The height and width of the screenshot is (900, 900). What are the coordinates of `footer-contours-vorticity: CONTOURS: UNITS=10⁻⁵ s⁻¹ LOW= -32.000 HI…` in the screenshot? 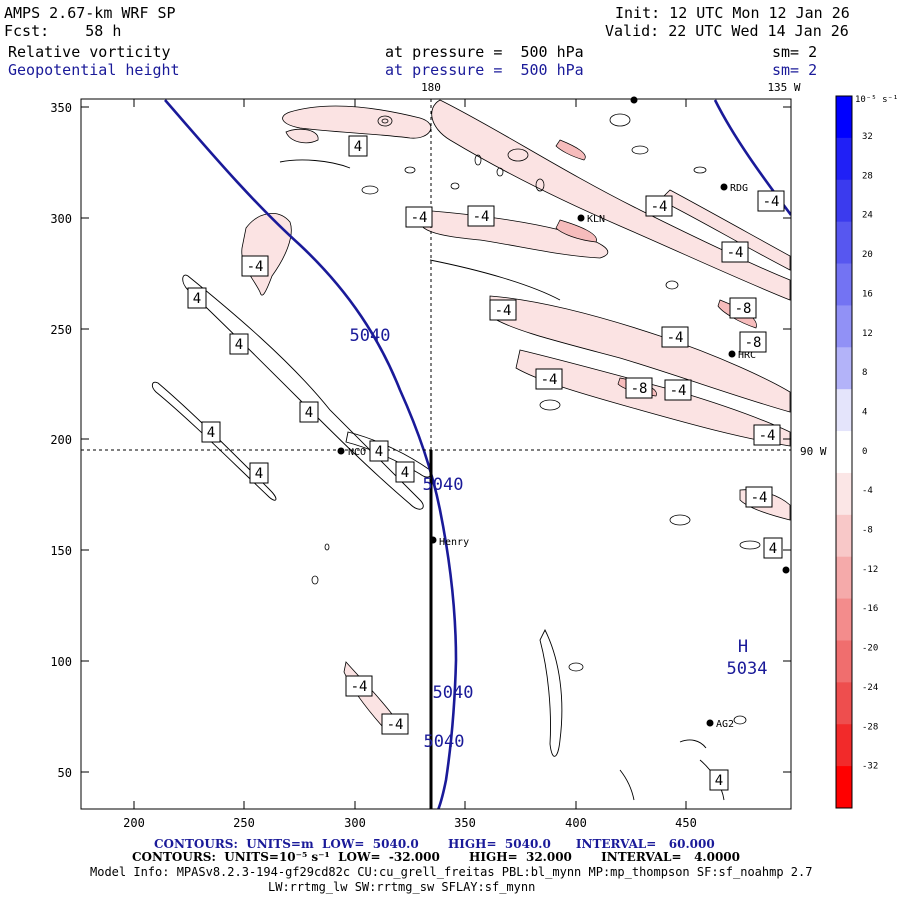 It's located at (436, 857).